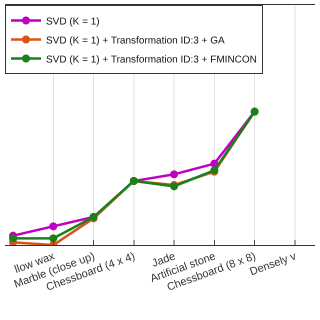  Describe the element at coordinates (73, 22) in the screenshot. I see `legend-label: SVD (K = 1)` at that location.